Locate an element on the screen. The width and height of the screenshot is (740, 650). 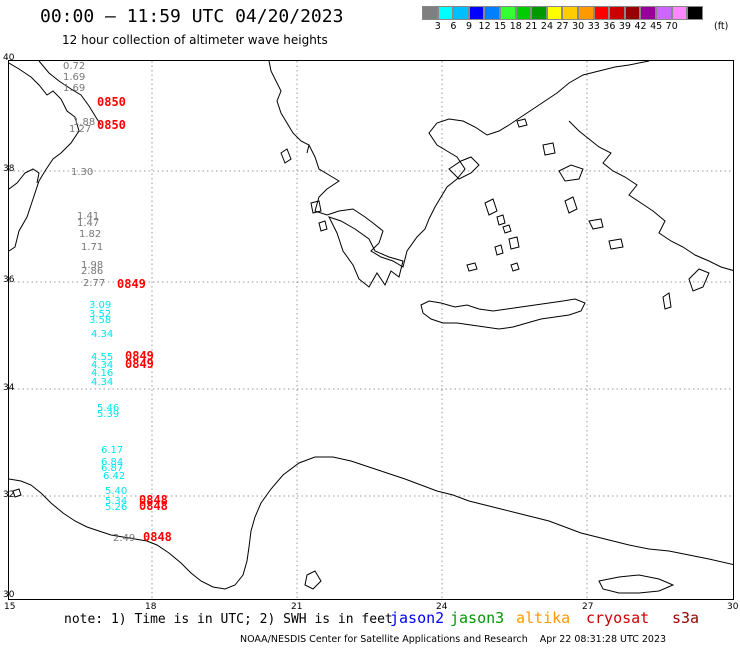
wave-height-value: 6.84 is located at coordinates (112, 462).